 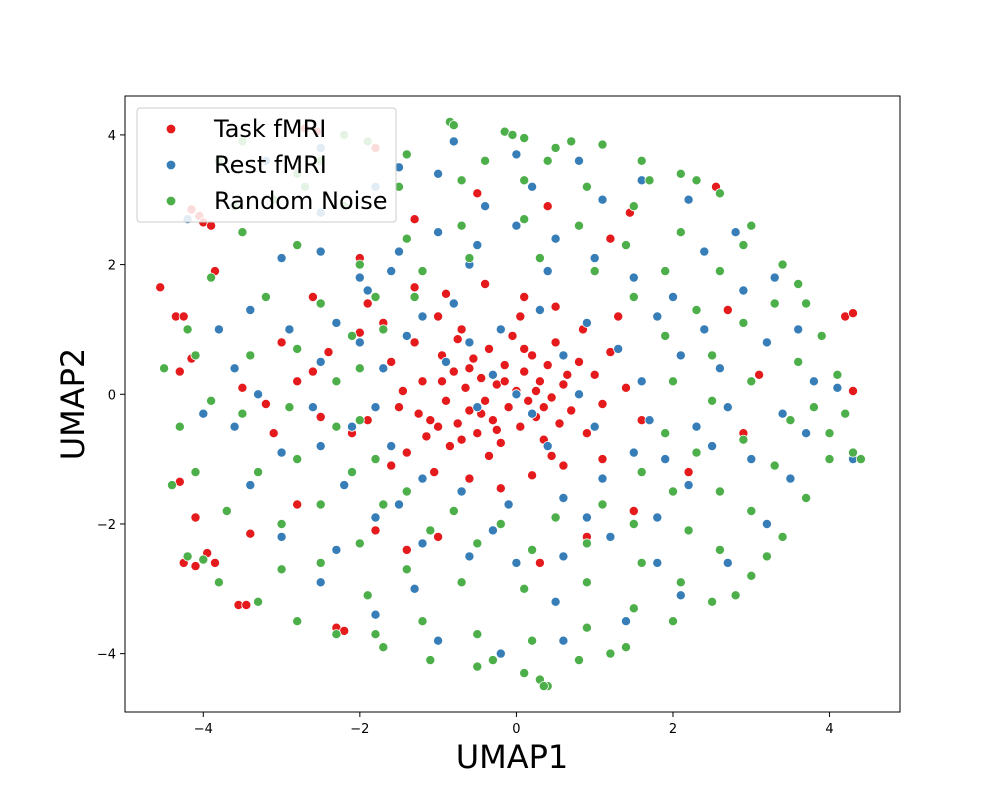 What do you see at coordinates (106, 525) in the screenshot?
I see `y-tick-label: −2` at bounding box center [106, 525].